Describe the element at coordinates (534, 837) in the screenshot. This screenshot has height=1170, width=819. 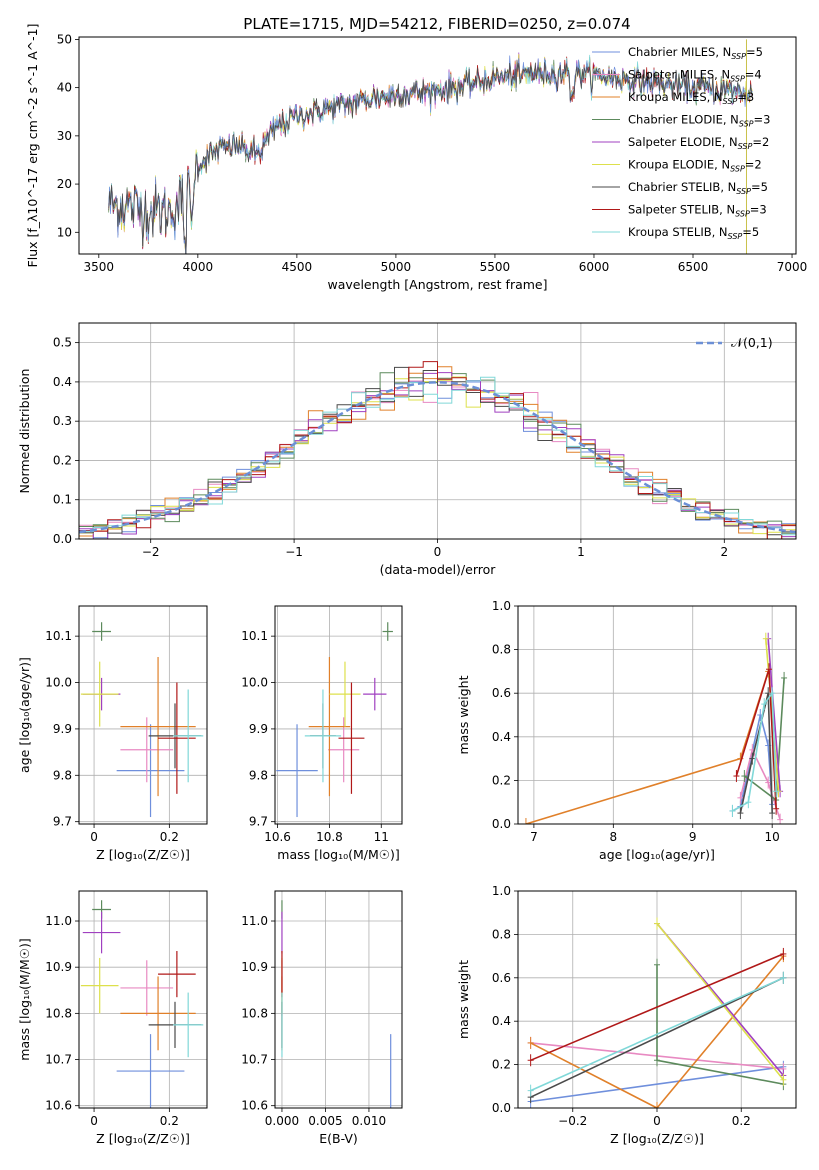
I see `x-tick-label: 7` at that location.